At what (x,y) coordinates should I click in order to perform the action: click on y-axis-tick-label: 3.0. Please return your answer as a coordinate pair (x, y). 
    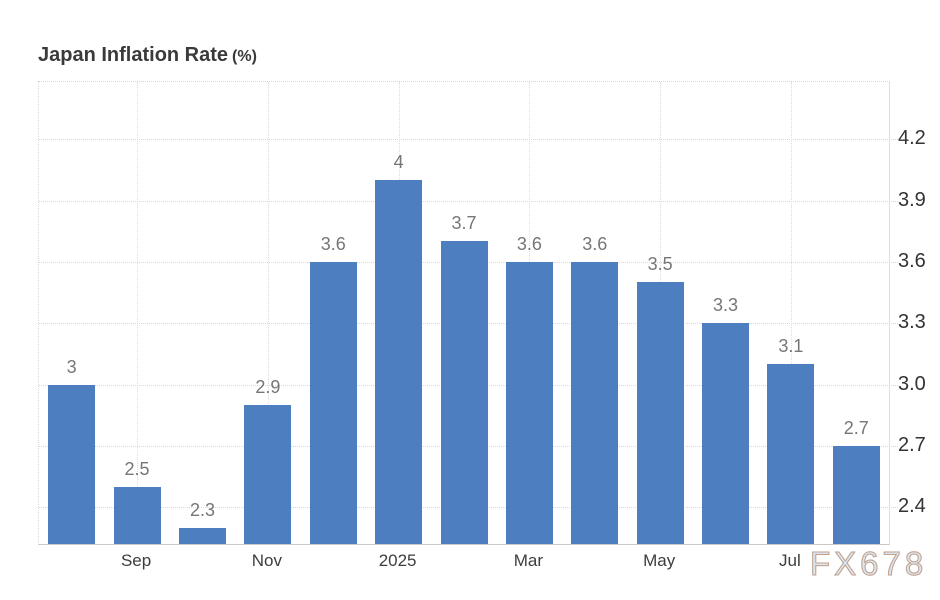
    Looking at the image, I should click on (912, 383).